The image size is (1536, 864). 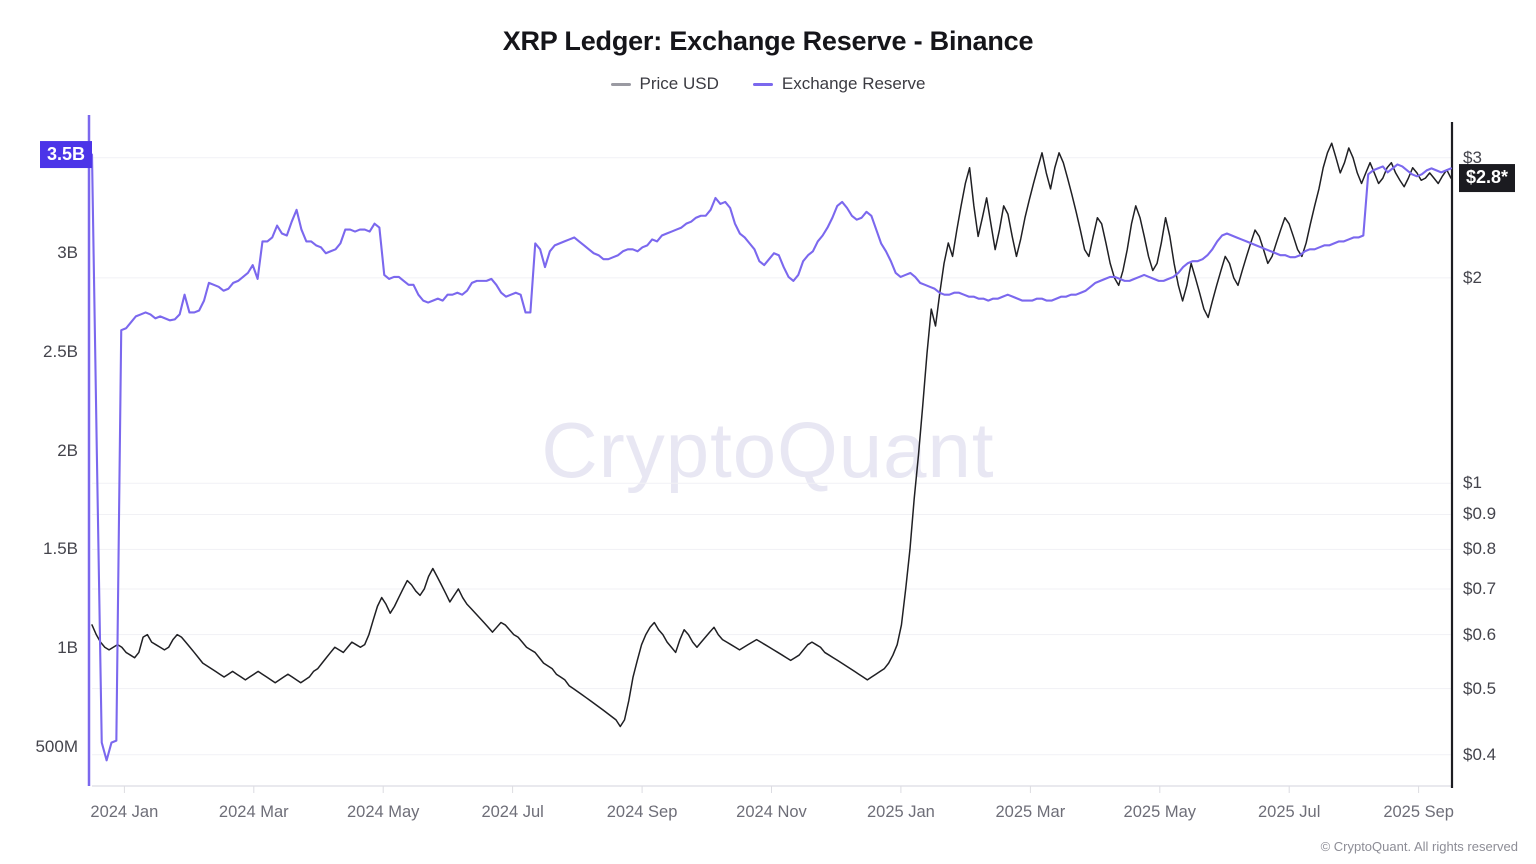 I want to click on legend-swatch-price-usd, so click(x=620, y=84).